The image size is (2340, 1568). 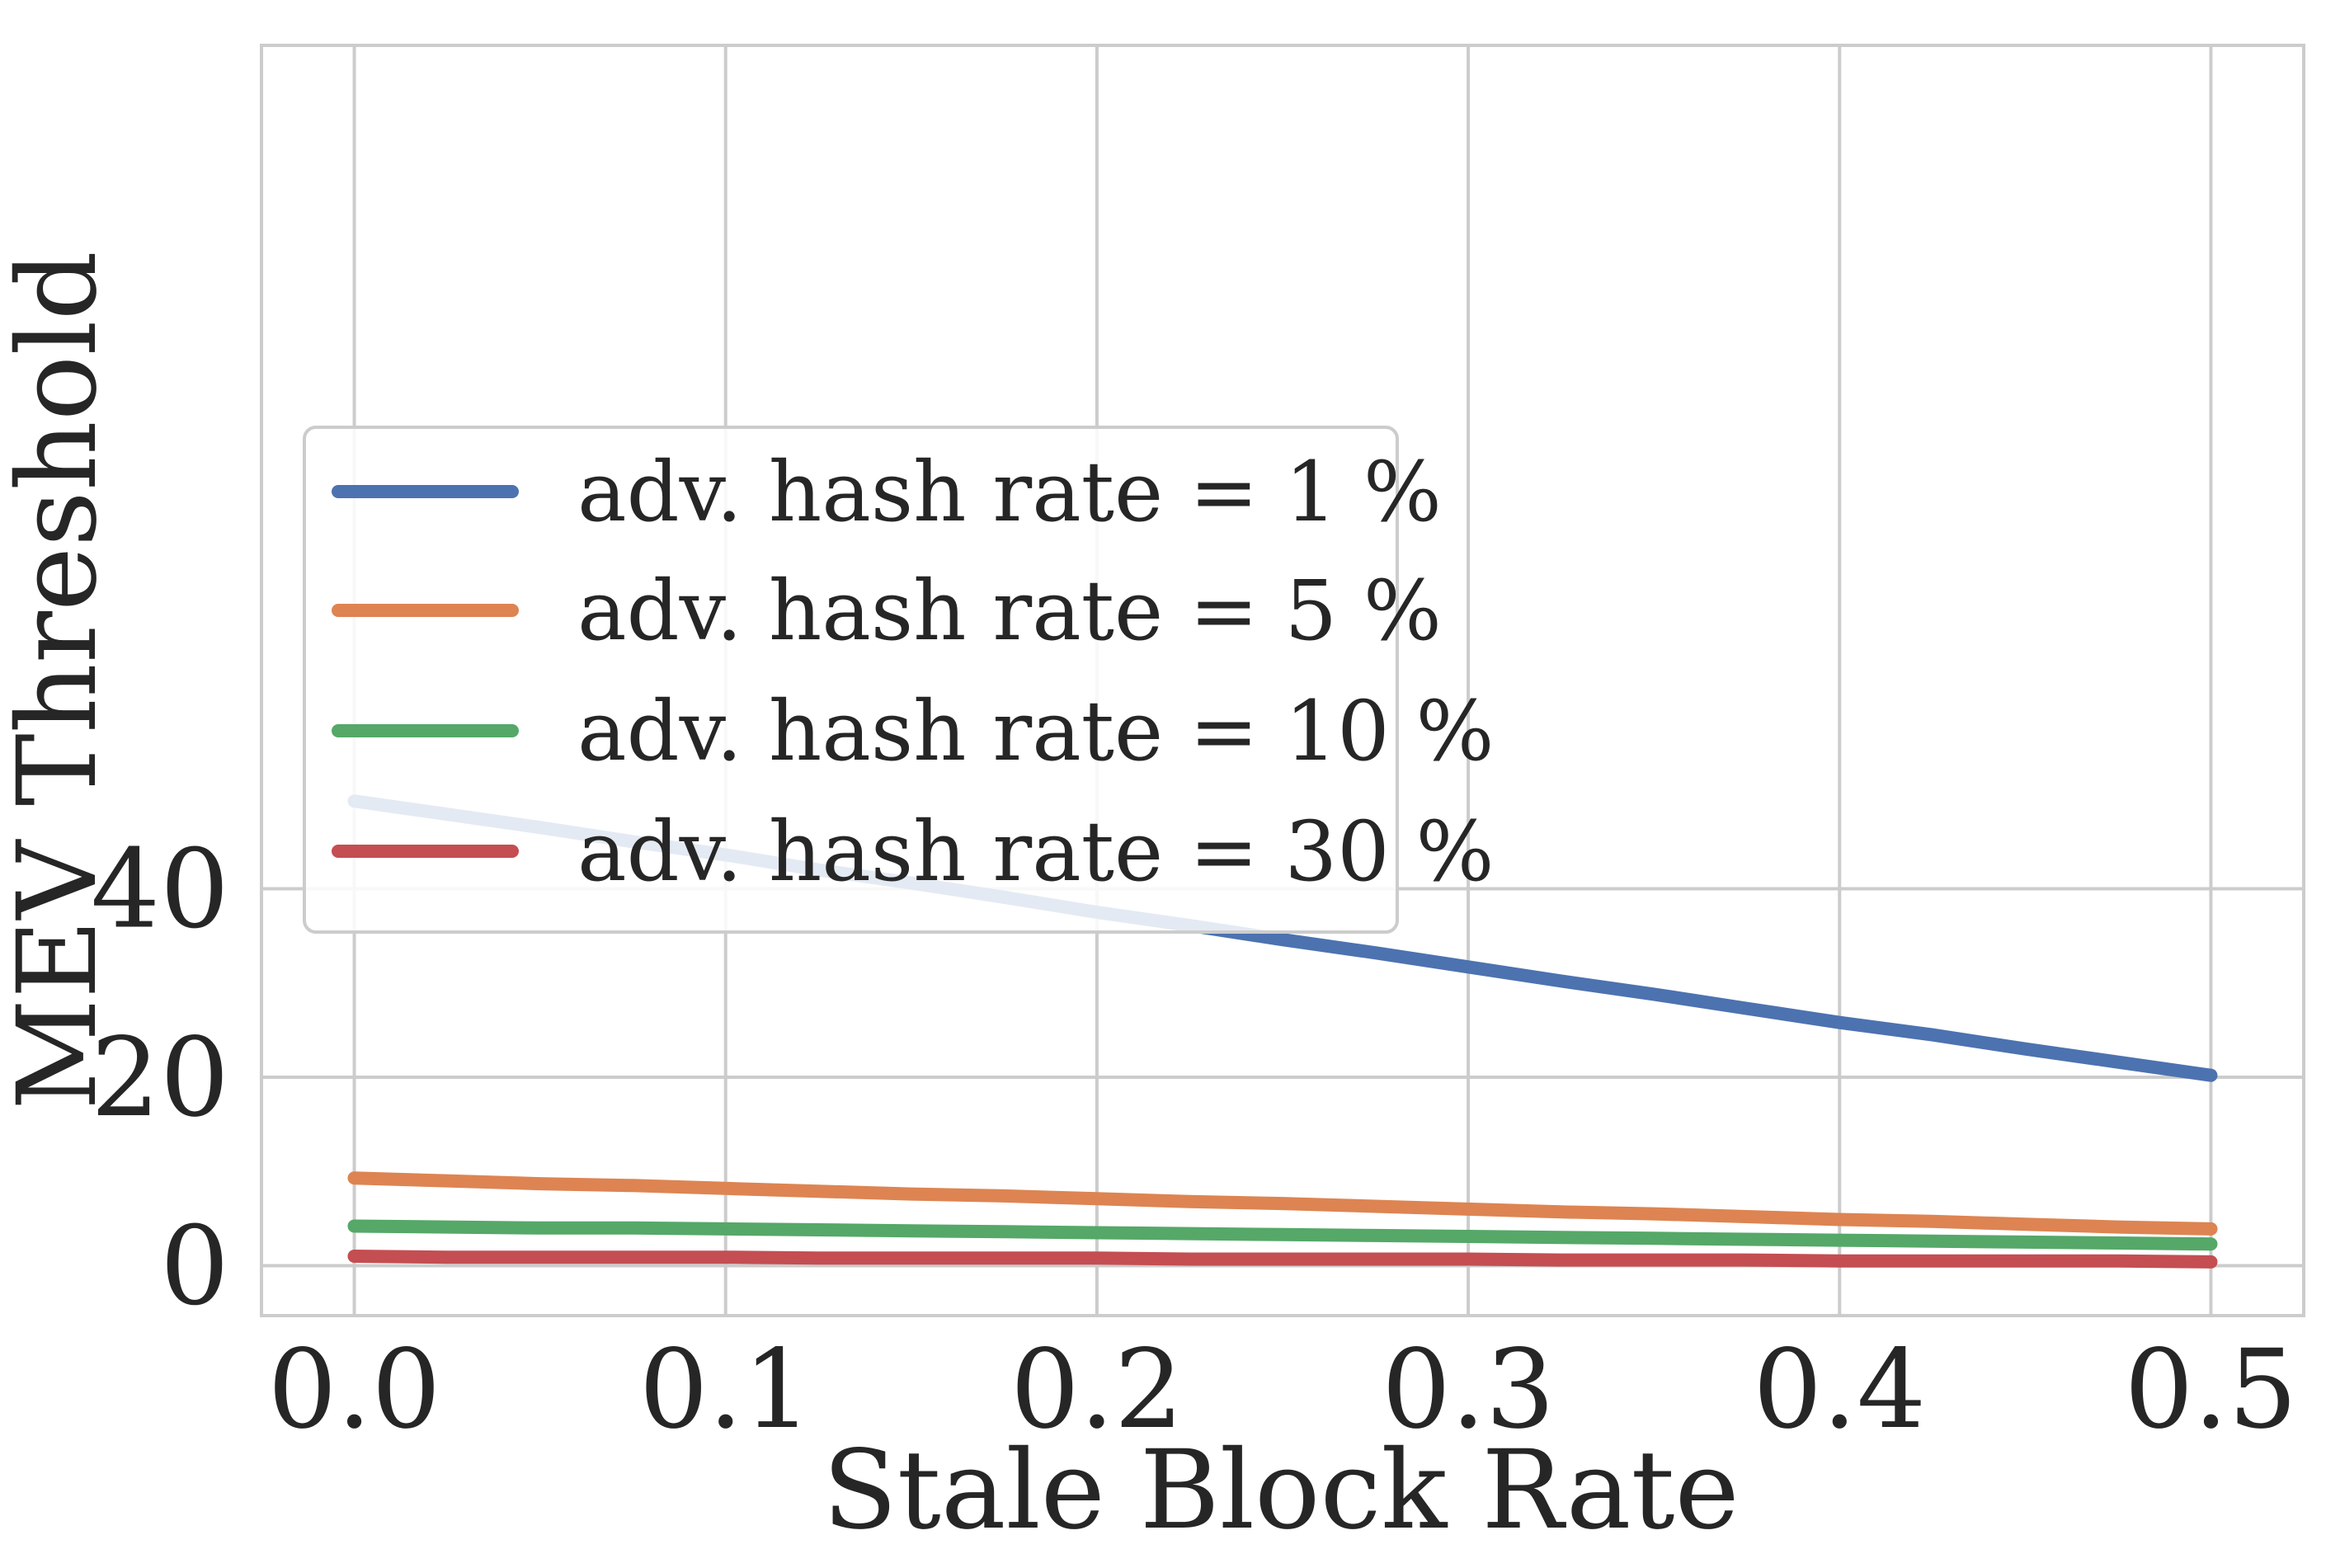 What do you see at coordinates (1468, 1389) in the screenshot?
I see `x-tick-label: 0.3` at bounding box center [1468, 1389].